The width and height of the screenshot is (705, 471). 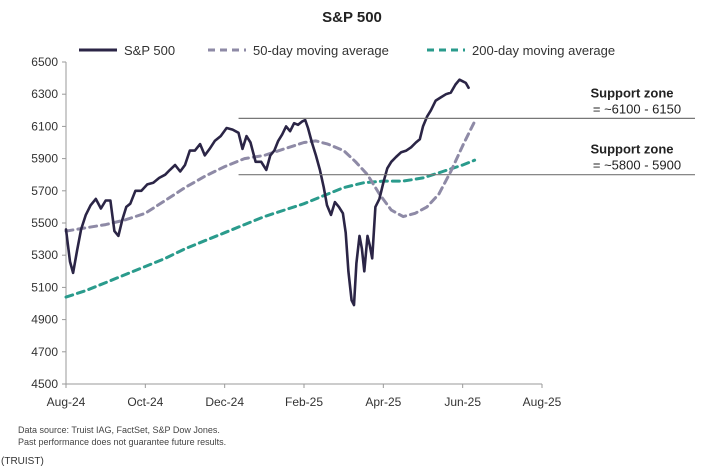 What do you see at coordinates (44, 320) in the screenshot?
I see `y-tick-label: 4900` at bounding box center [44, 320].